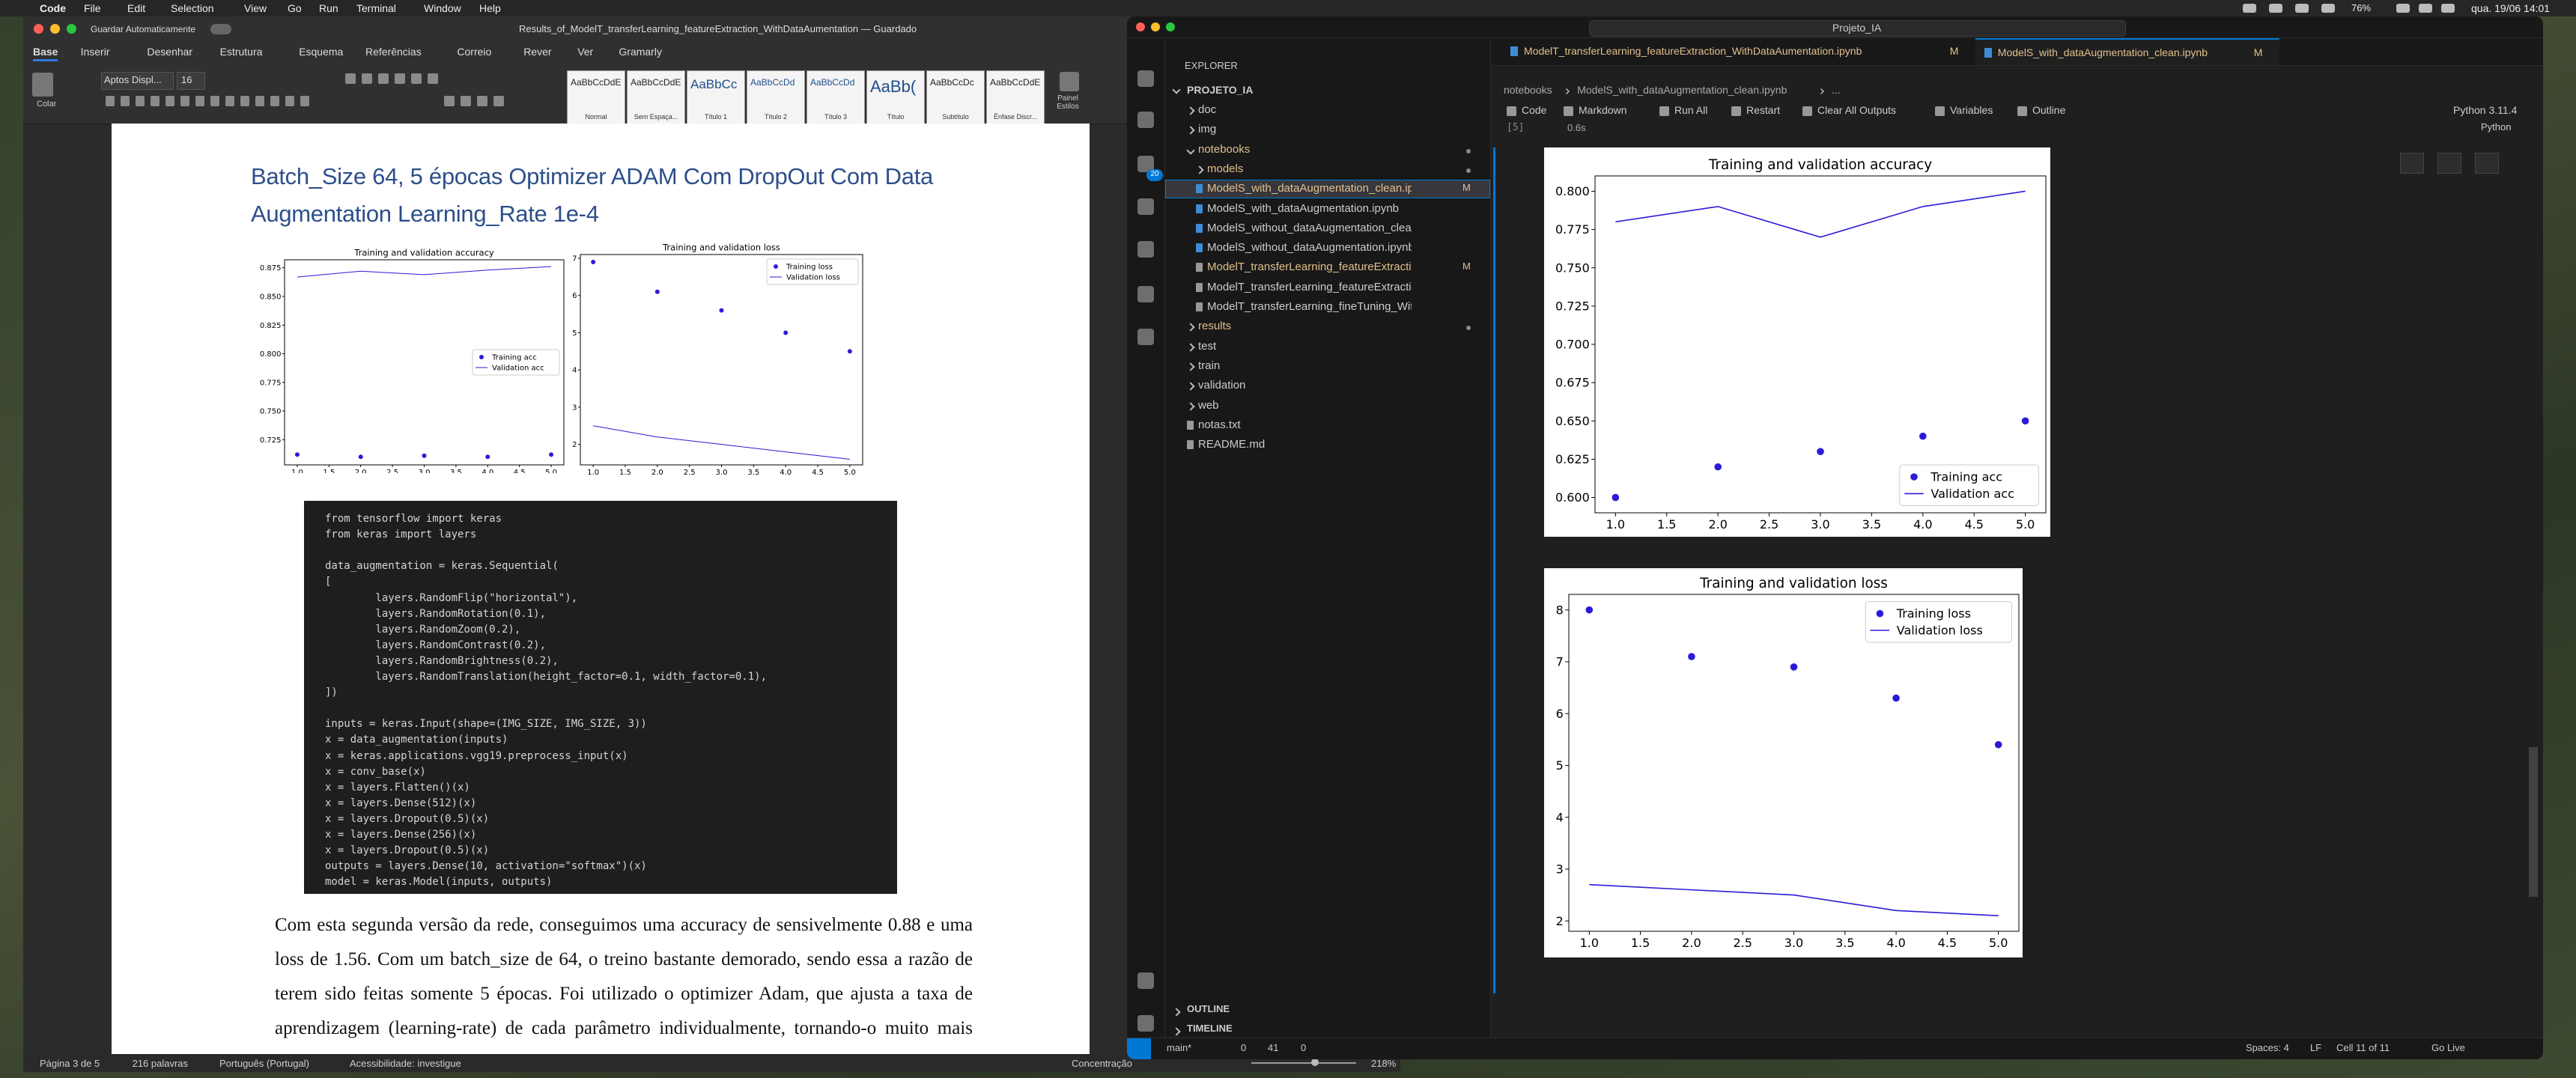  Describe the element at coordinates (716, 98) in the screenshot. I see `style-item: AaBbCc Título 1` at that location.